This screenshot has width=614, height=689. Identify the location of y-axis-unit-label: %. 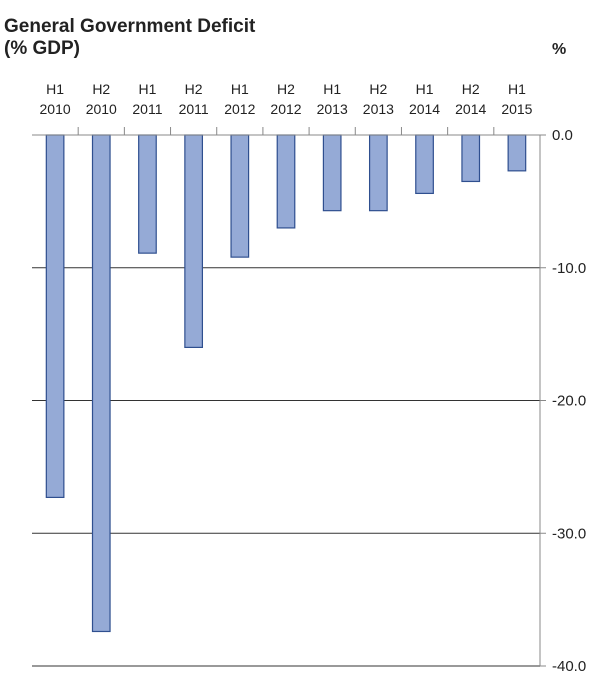
(559, 49).